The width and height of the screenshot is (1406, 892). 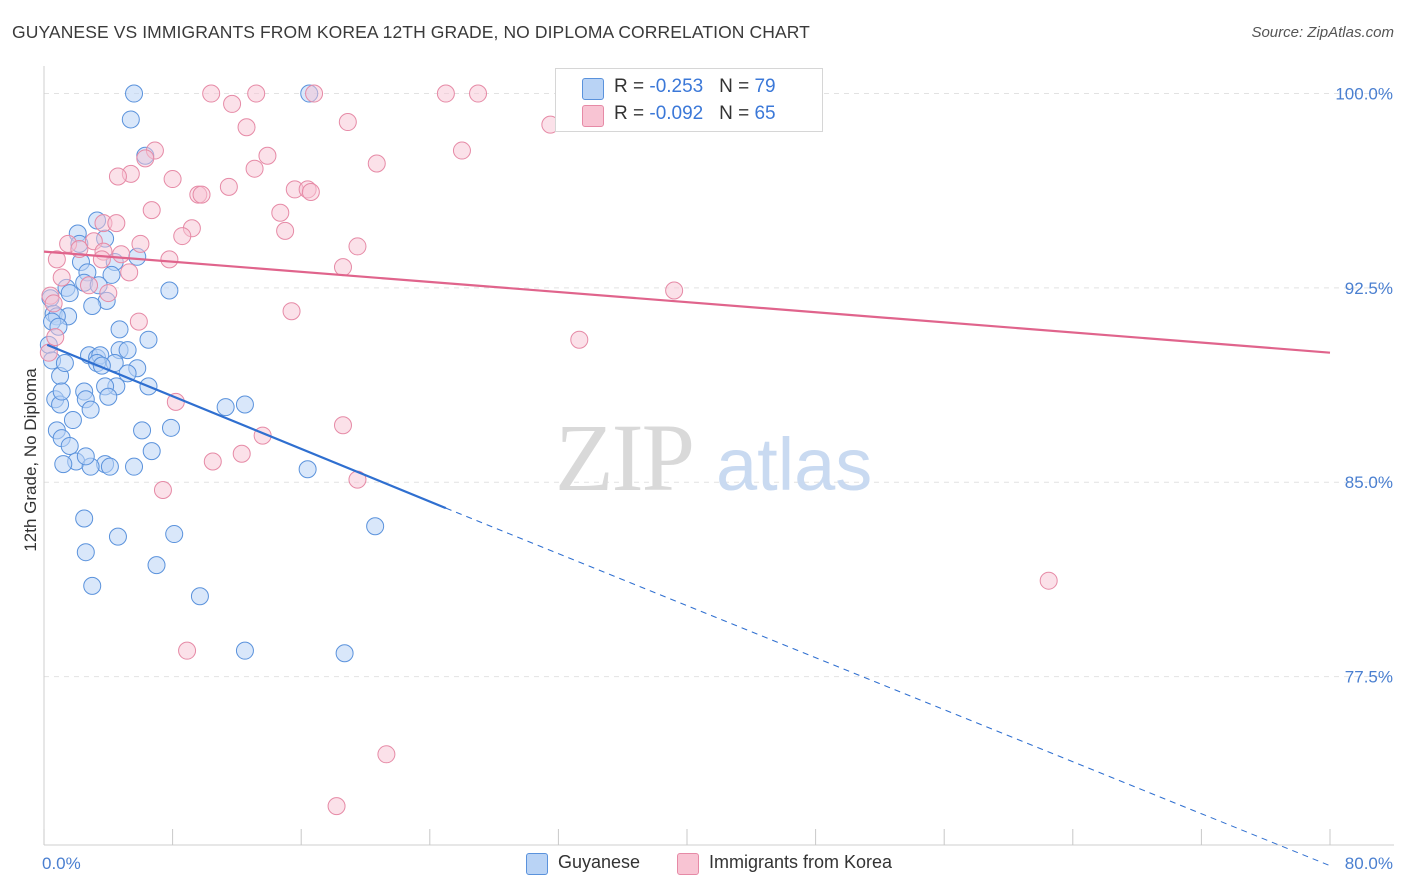 What do you see at coordinates (1369, 677) in the screenshot?
I see `y-tick-label-3: 77.5%` at bounding box center [1369, 677].